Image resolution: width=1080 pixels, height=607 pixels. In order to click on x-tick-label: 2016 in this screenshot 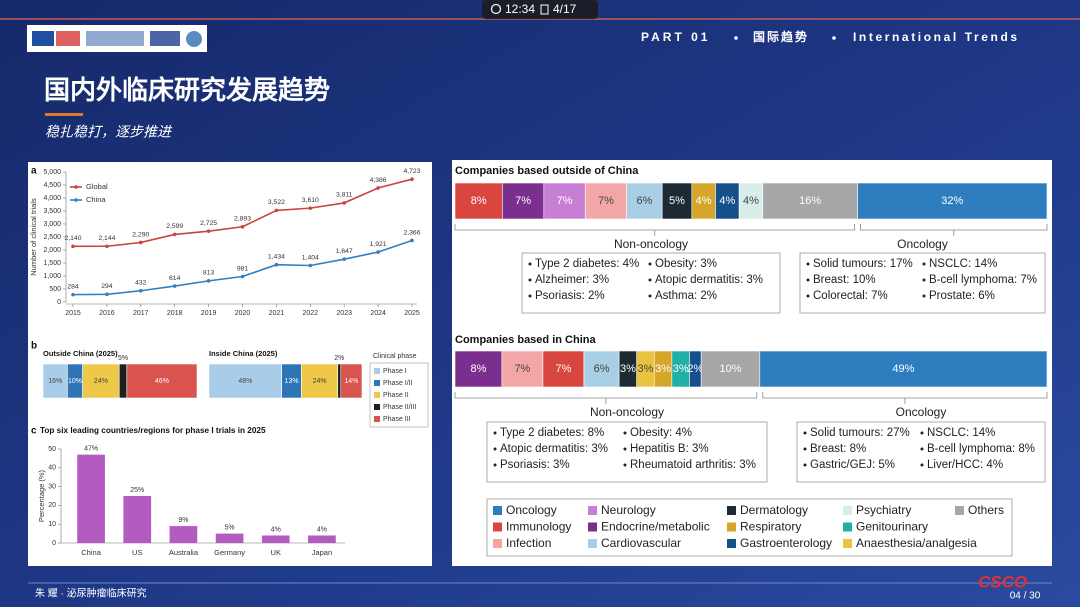, I will do `click(107, 313)`.